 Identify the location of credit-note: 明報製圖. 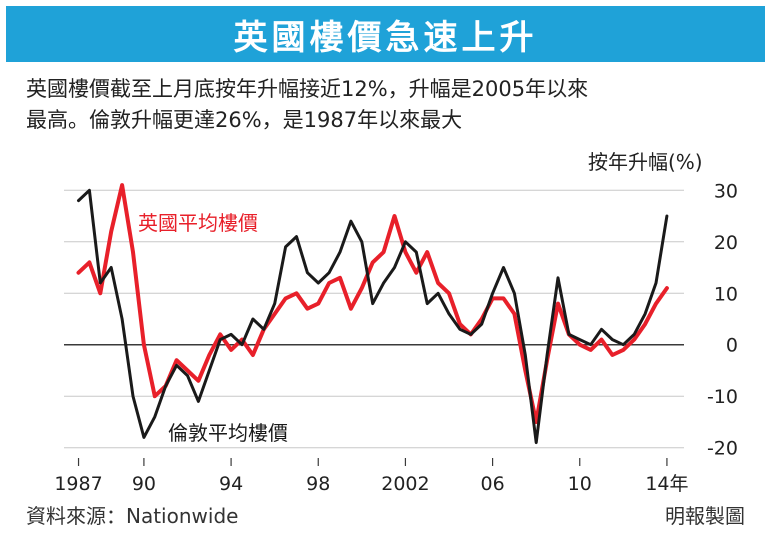
(705, 516).